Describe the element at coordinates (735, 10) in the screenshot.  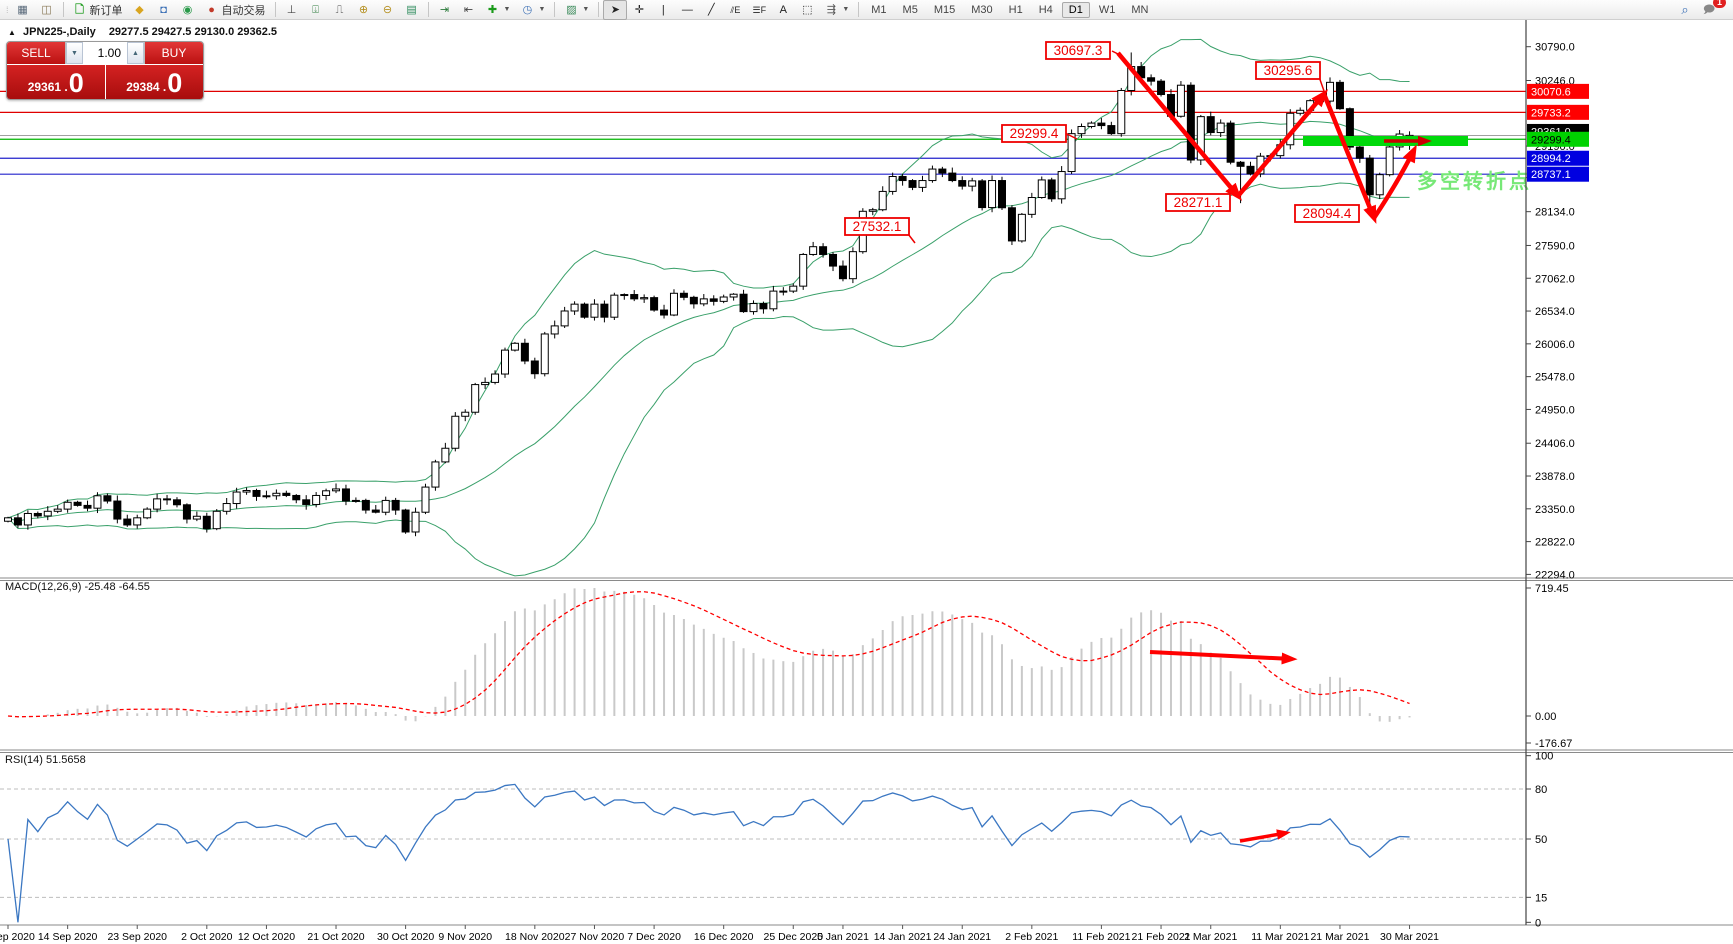
I see `equidistant-channel-tool-button: ⫽E` at that location.